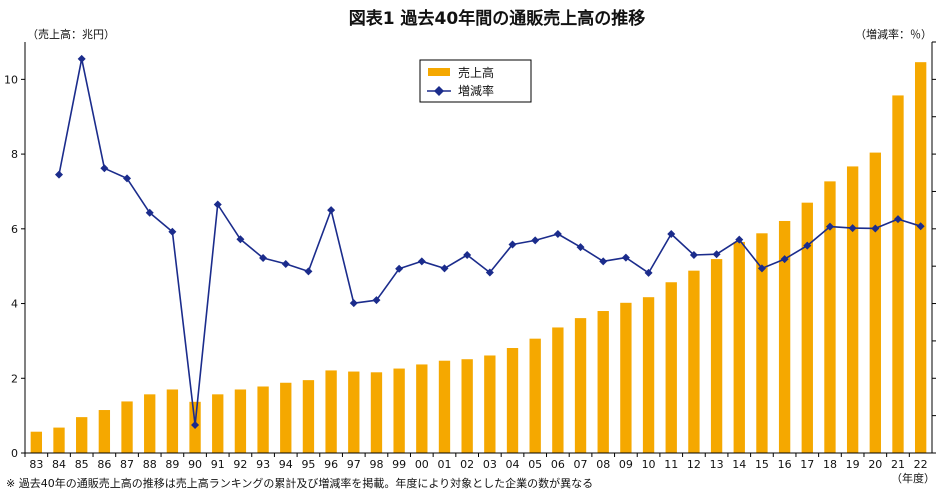 This screenshot has height=492, width=940. What do you see at coordinates (172, 464) in the screenshot?
I see `x-tick-label-89: 89` at bounding box center [172, 464].